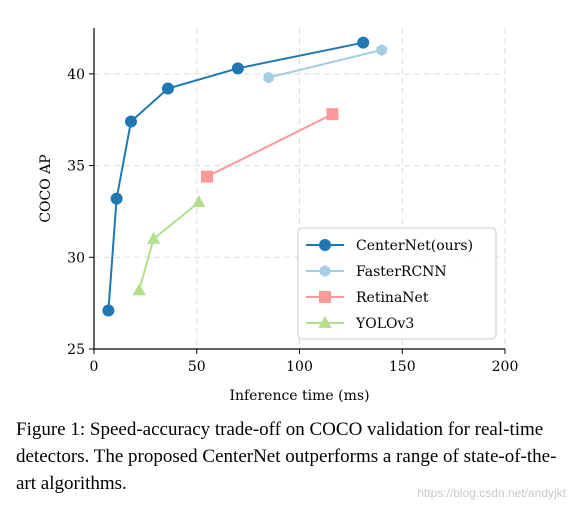 This screenshot has height=509, width=574. What do you see at coordinates (414, 246) in the screenshot?
I see `legend-label: CenterNet(ours)` at bounding box center [414, 246].